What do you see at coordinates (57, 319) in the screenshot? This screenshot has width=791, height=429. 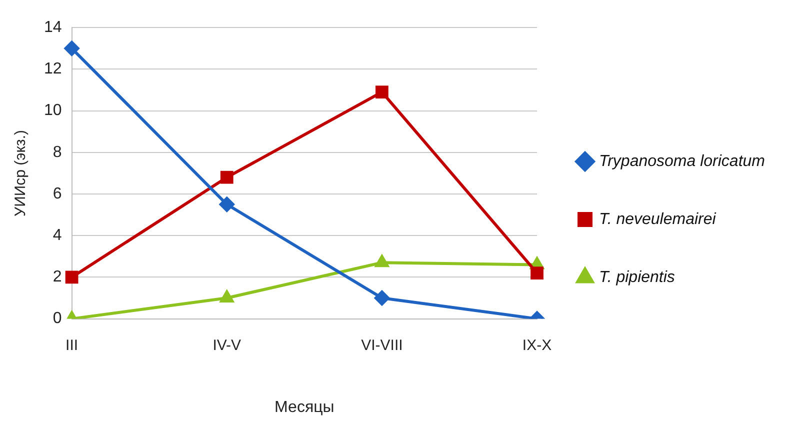 I see `y-tick-label: 0` at bounding box center [57, 319].